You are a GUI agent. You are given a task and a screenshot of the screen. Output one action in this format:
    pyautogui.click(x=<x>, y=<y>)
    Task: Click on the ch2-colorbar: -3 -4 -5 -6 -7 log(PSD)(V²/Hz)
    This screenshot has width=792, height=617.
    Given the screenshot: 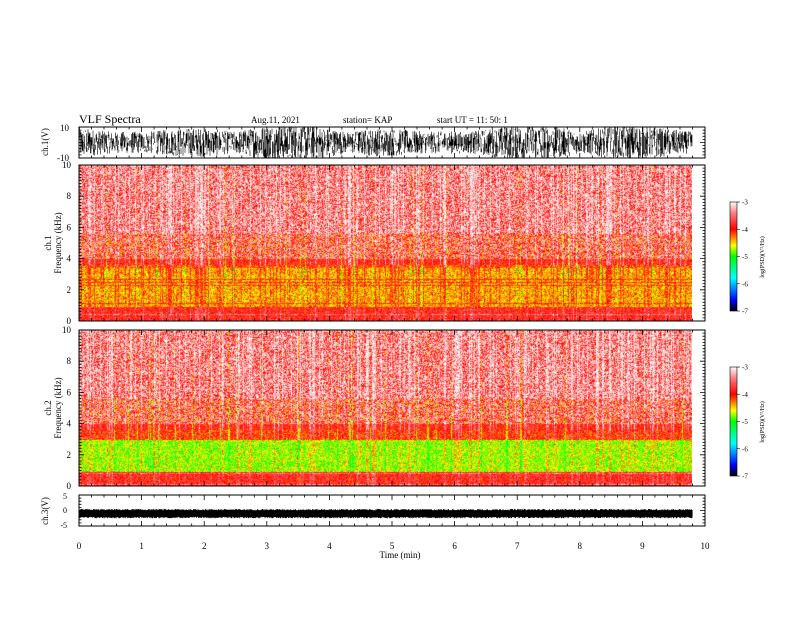 What is the action you would take?
    pyautogui.click(x=747, y=422)
    